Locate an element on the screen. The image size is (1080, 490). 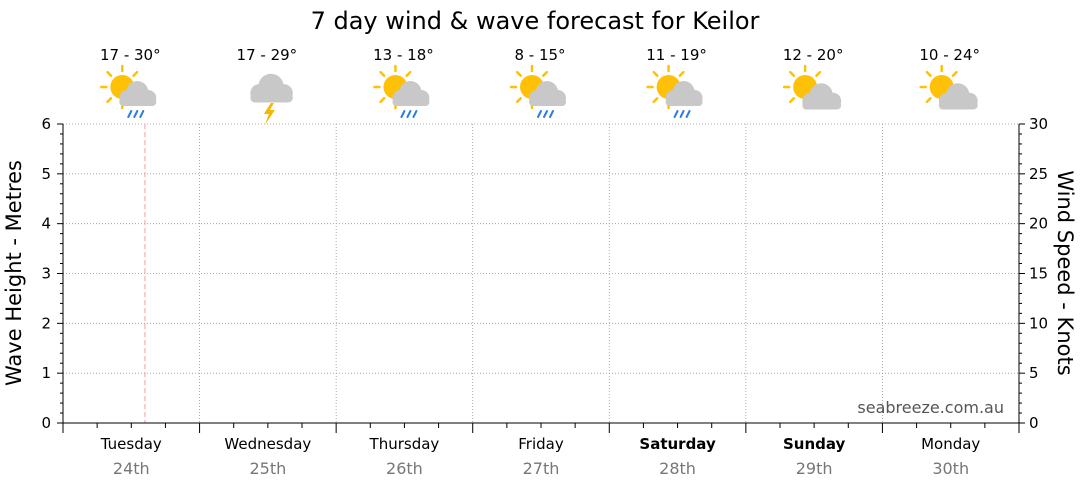
temperature-range: 11 - 19° is located at coordinates (676, 55).